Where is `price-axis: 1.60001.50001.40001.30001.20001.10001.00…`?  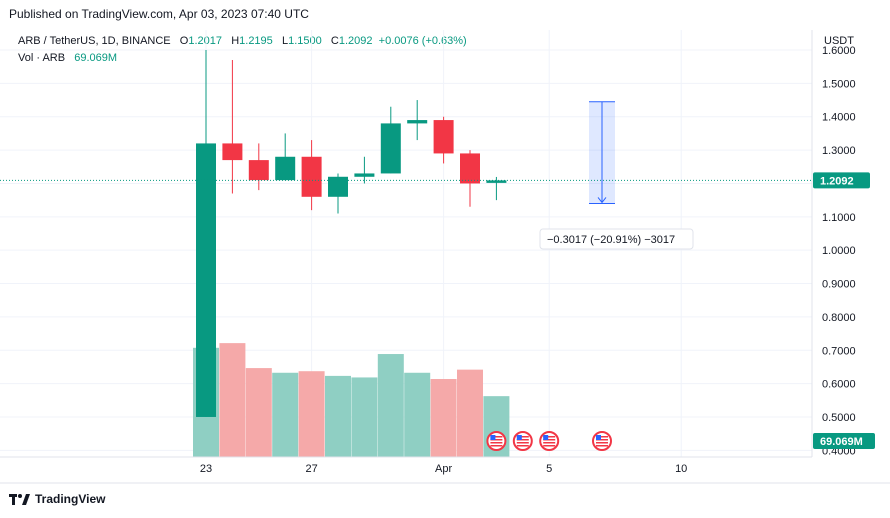
price-axis: 1.60001.50001.40001.30001.20001.10001.00… is located at coordinates (839, 251).